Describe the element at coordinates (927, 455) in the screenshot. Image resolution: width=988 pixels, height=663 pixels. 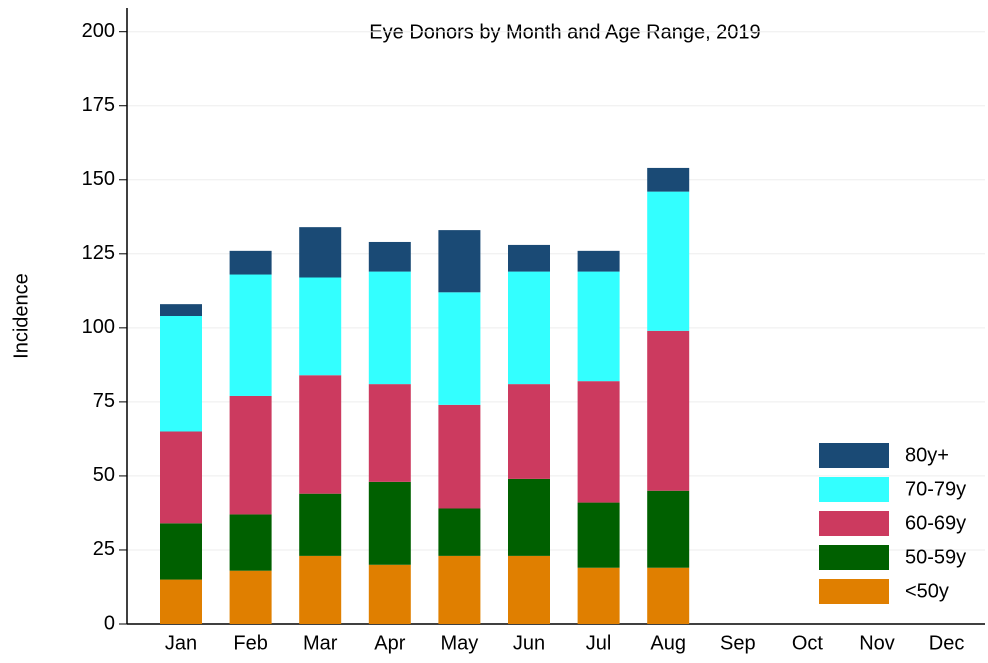
I see `legend-label: 80y+` at that location.